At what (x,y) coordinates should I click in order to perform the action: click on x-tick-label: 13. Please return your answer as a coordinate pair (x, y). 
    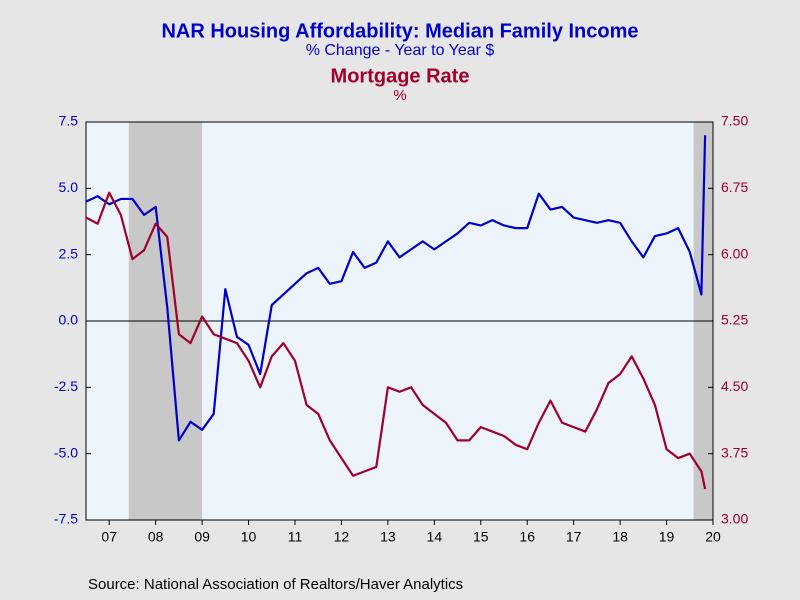
    Looking at the image, I should click on (388, 537).